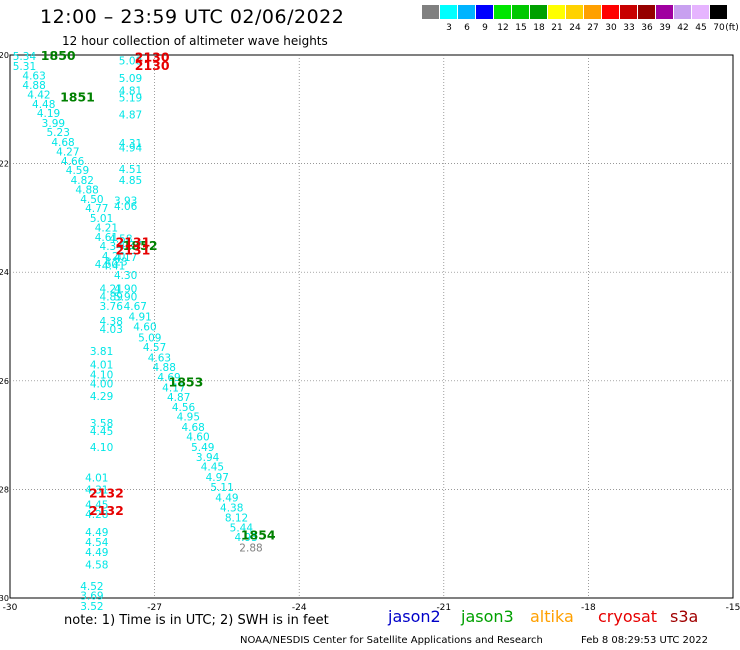 The width and height of the screenshot is (740, 650). Describe the element at coordinates (130, 91) in the screenshot. I see `wave-height-label: 4.81` at that location.